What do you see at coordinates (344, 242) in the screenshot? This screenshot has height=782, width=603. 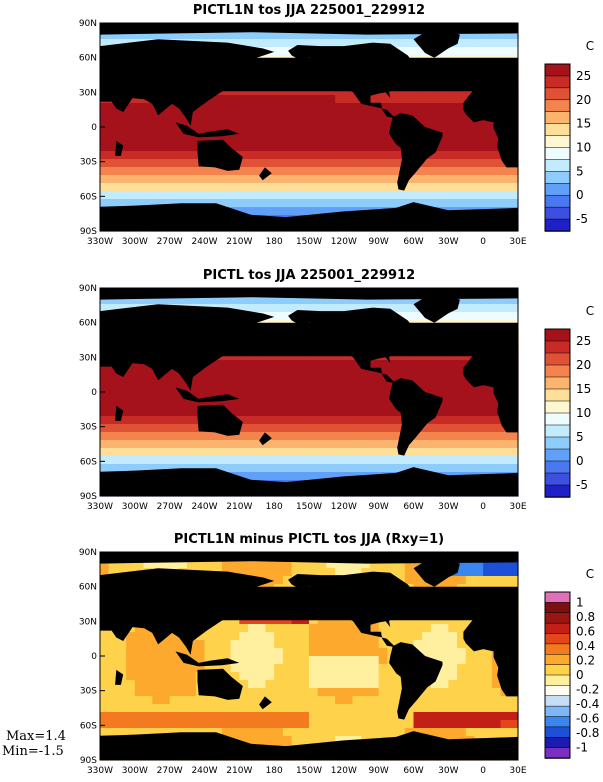 I see `x-tick-label: 120W` at bounding box center [344, 242].